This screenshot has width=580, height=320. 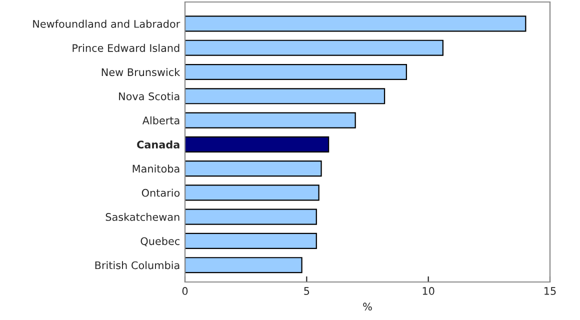 What do you see at coordinates (158, 144) in the screenshot?
I see `y-tick-label: Canada` at bounding box center [158, 144].